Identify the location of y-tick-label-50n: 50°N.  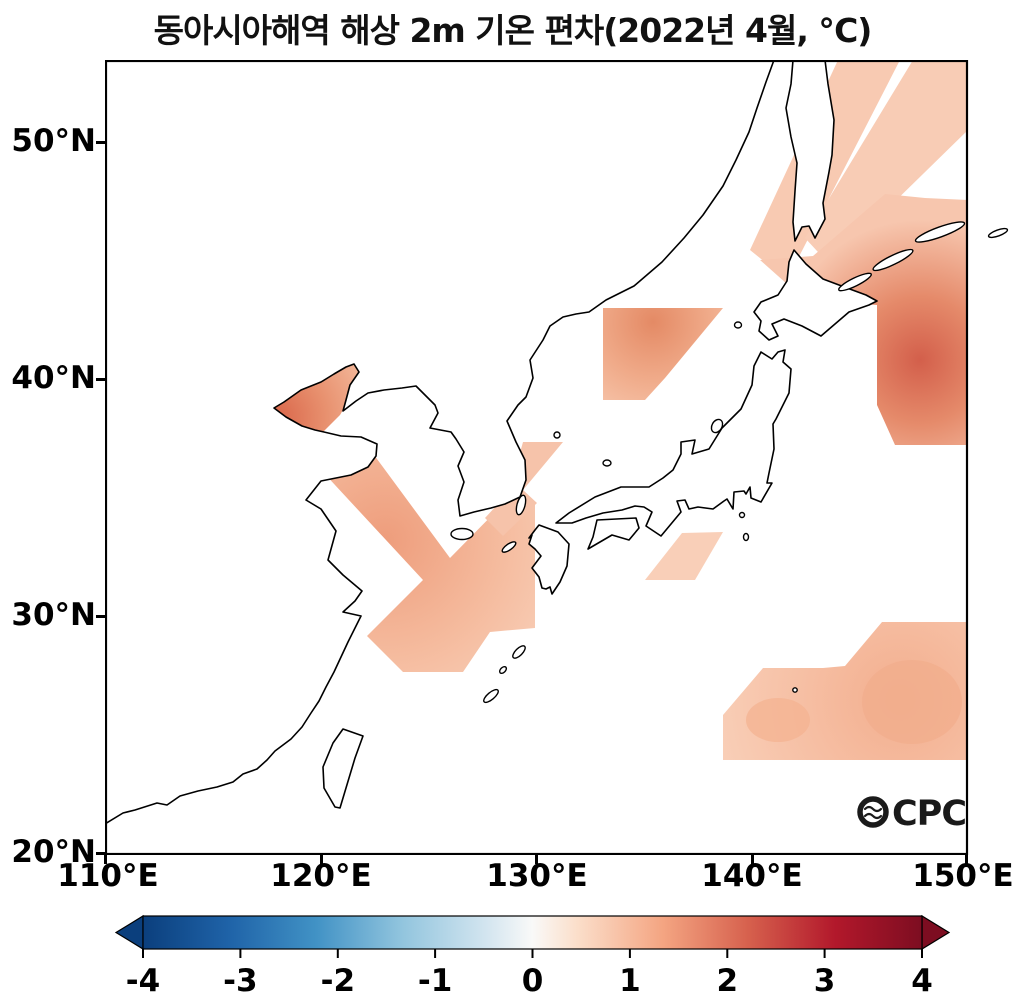
(53, 141).